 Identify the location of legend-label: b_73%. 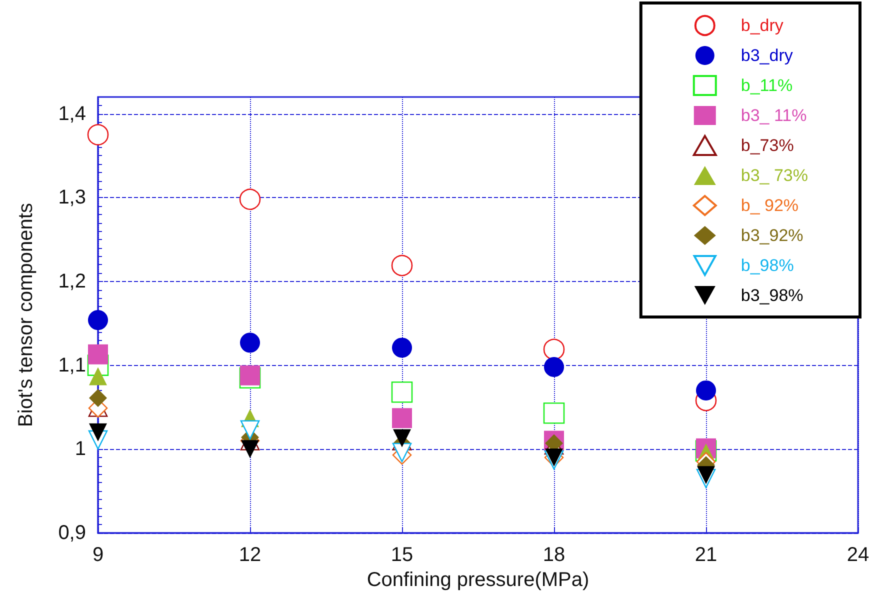
(767, 145).